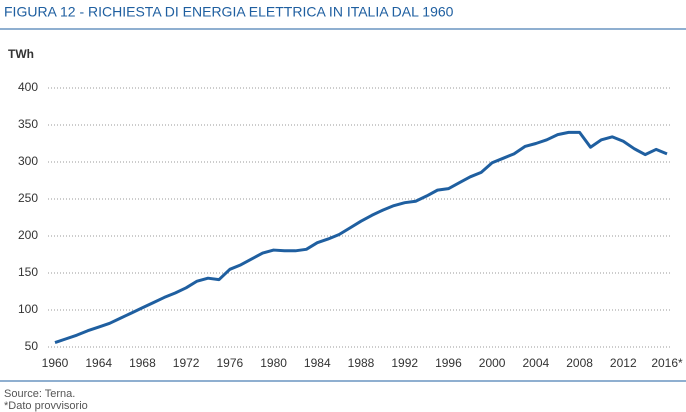  Describe the element at coordinates (28, 124) in the screenshot. I see `y-tick-label: 350` at that location.